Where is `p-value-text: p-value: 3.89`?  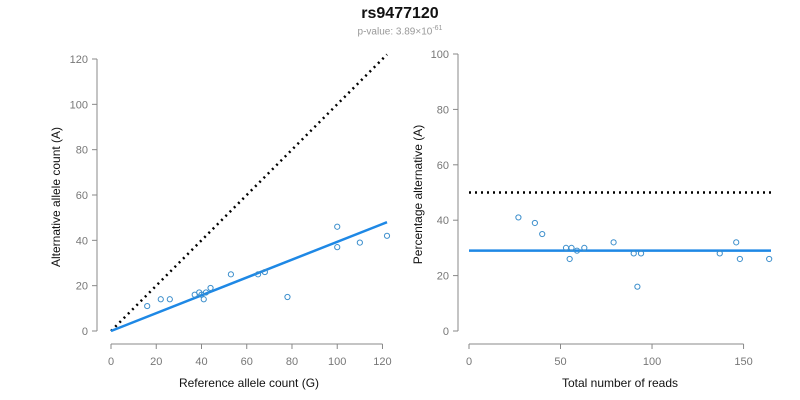
p-value-text: p-value: 3.89 is located at coordinates (386, 32).